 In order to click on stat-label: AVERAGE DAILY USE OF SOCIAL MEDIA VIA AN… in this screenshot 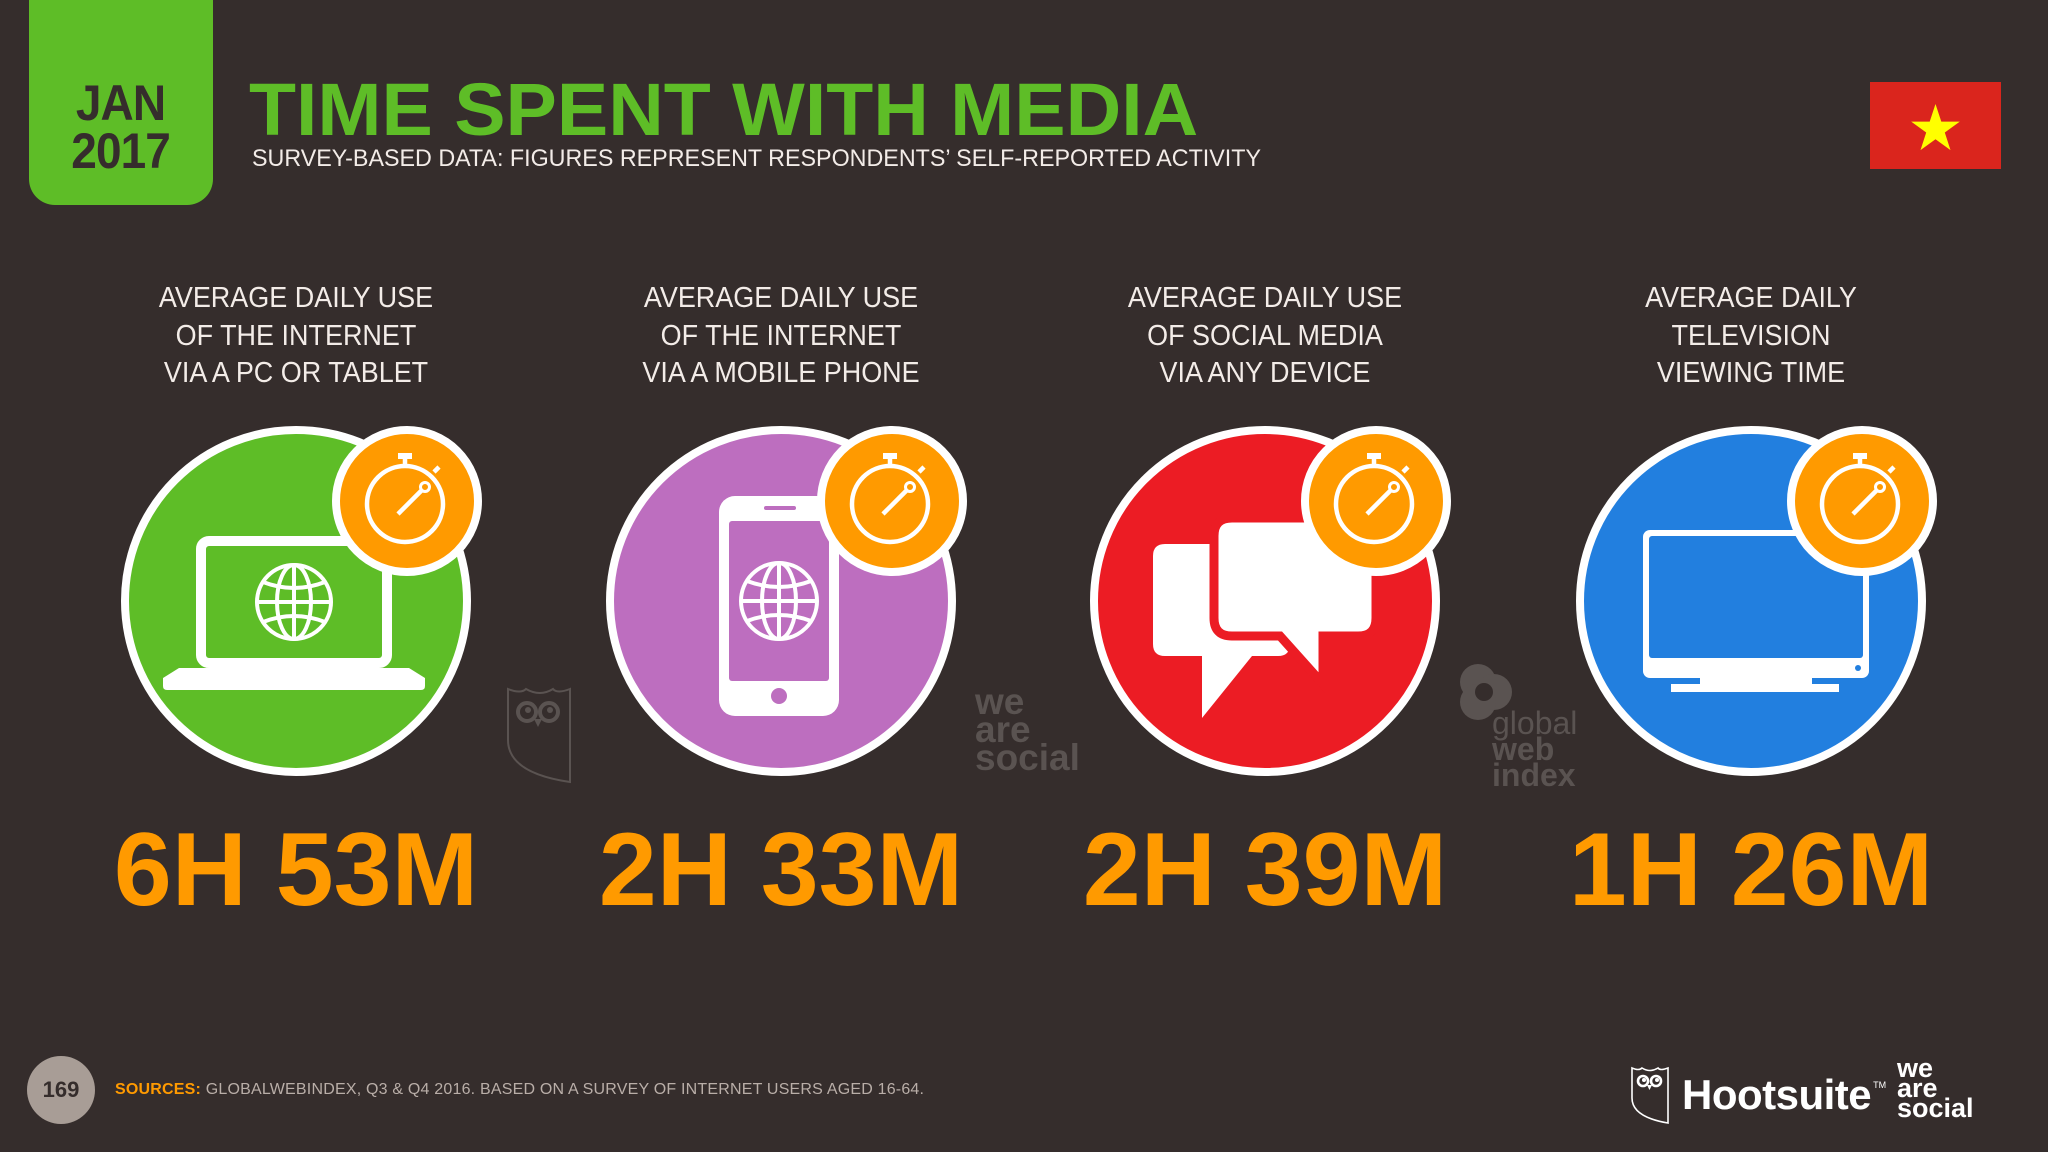, I will do `click(1265, 335)`.